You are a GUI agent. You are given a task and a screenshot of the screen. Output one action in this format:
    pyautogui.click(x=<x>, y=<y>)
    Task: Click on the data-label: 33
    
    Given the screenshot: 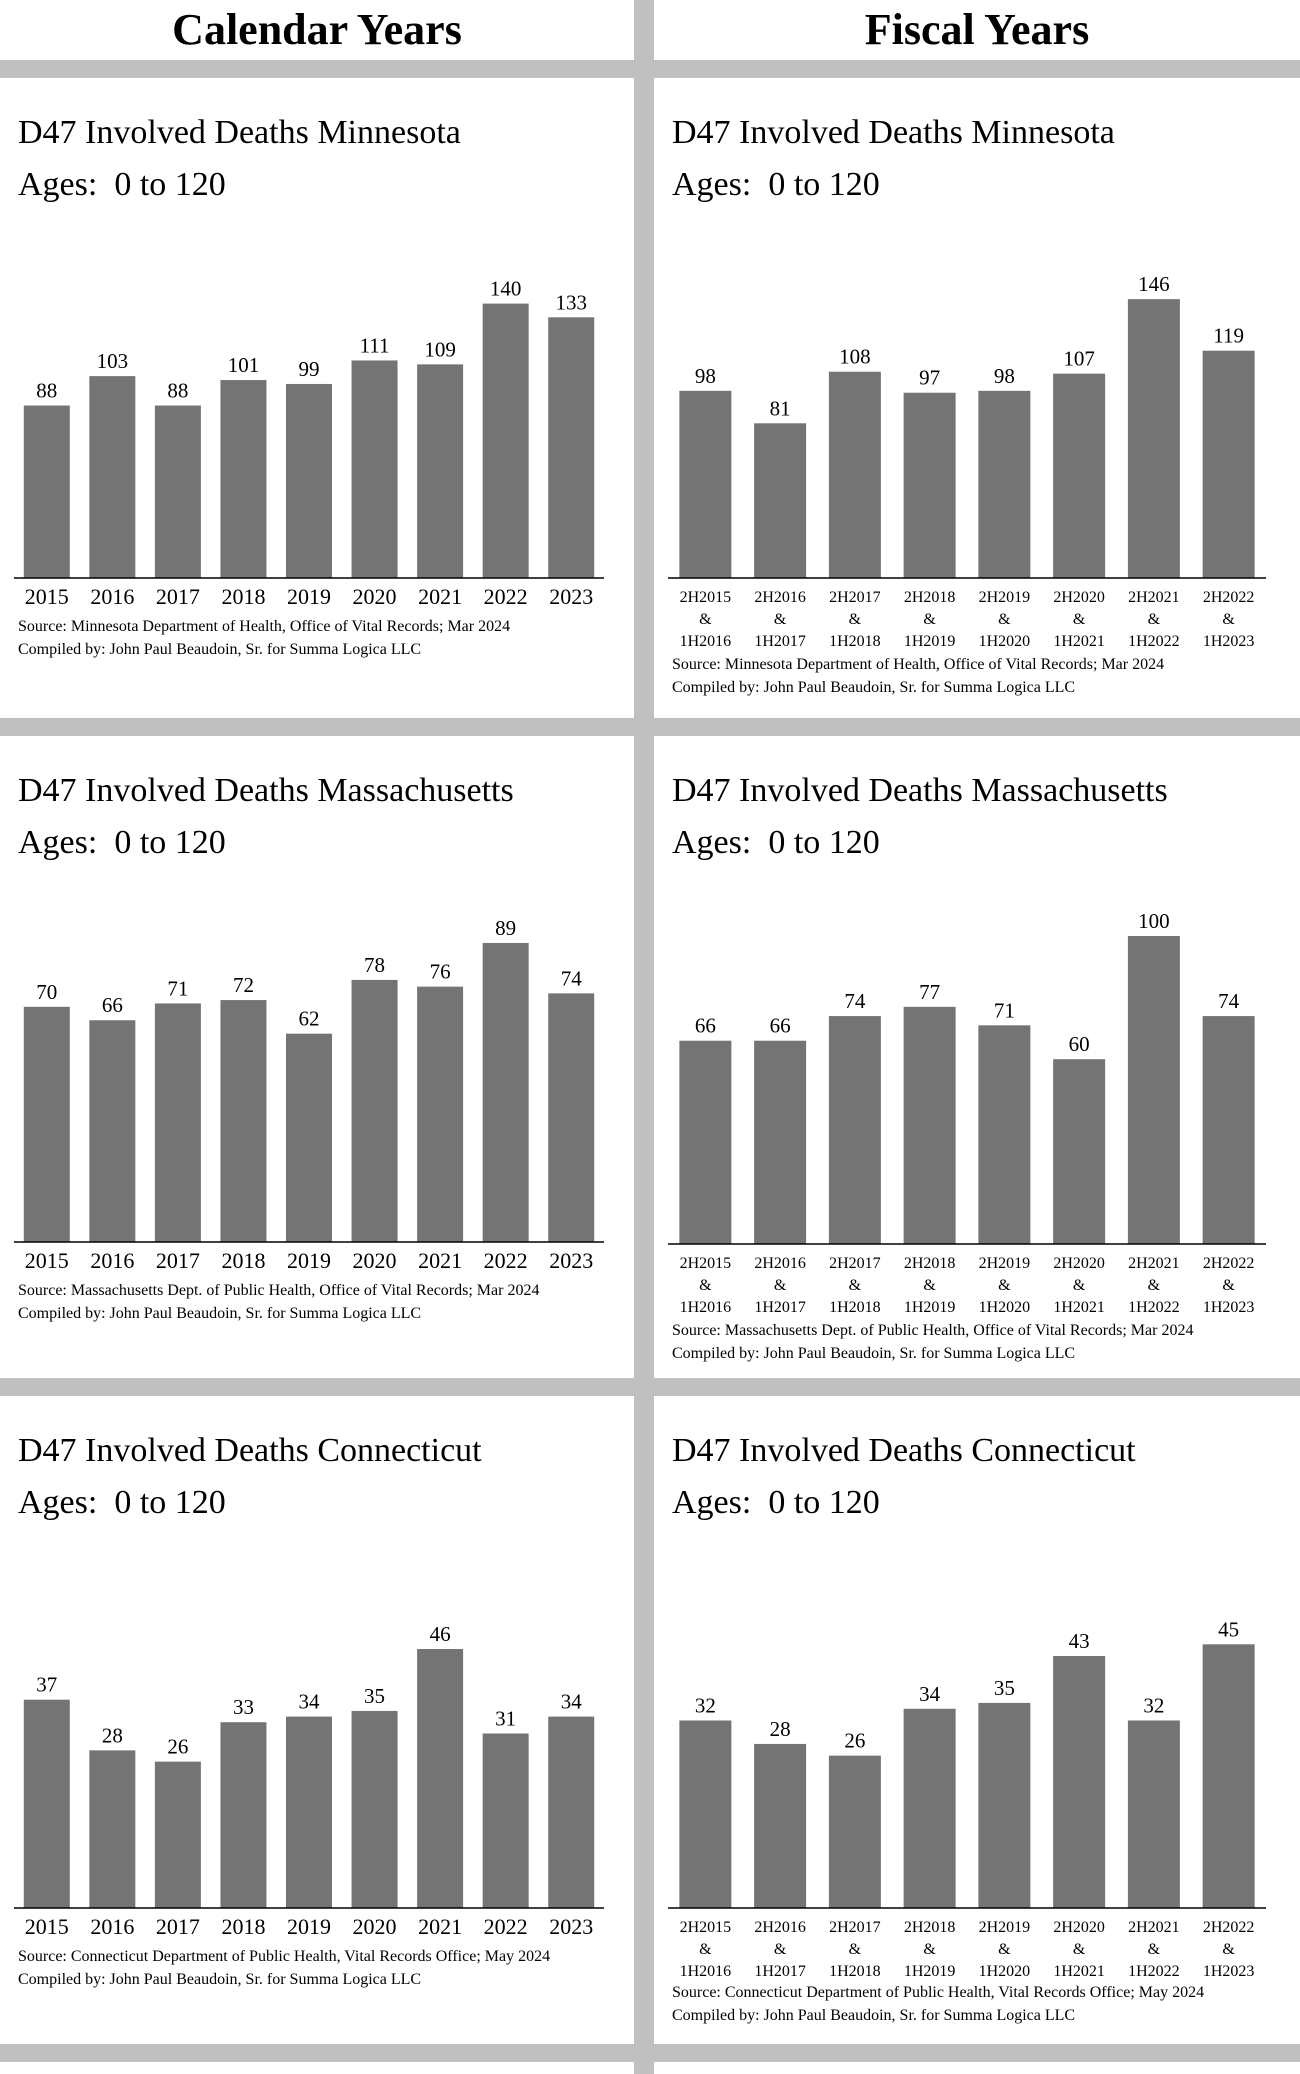 What is the action you would take?
    pyautogui.click(x=243, y=1707)
    